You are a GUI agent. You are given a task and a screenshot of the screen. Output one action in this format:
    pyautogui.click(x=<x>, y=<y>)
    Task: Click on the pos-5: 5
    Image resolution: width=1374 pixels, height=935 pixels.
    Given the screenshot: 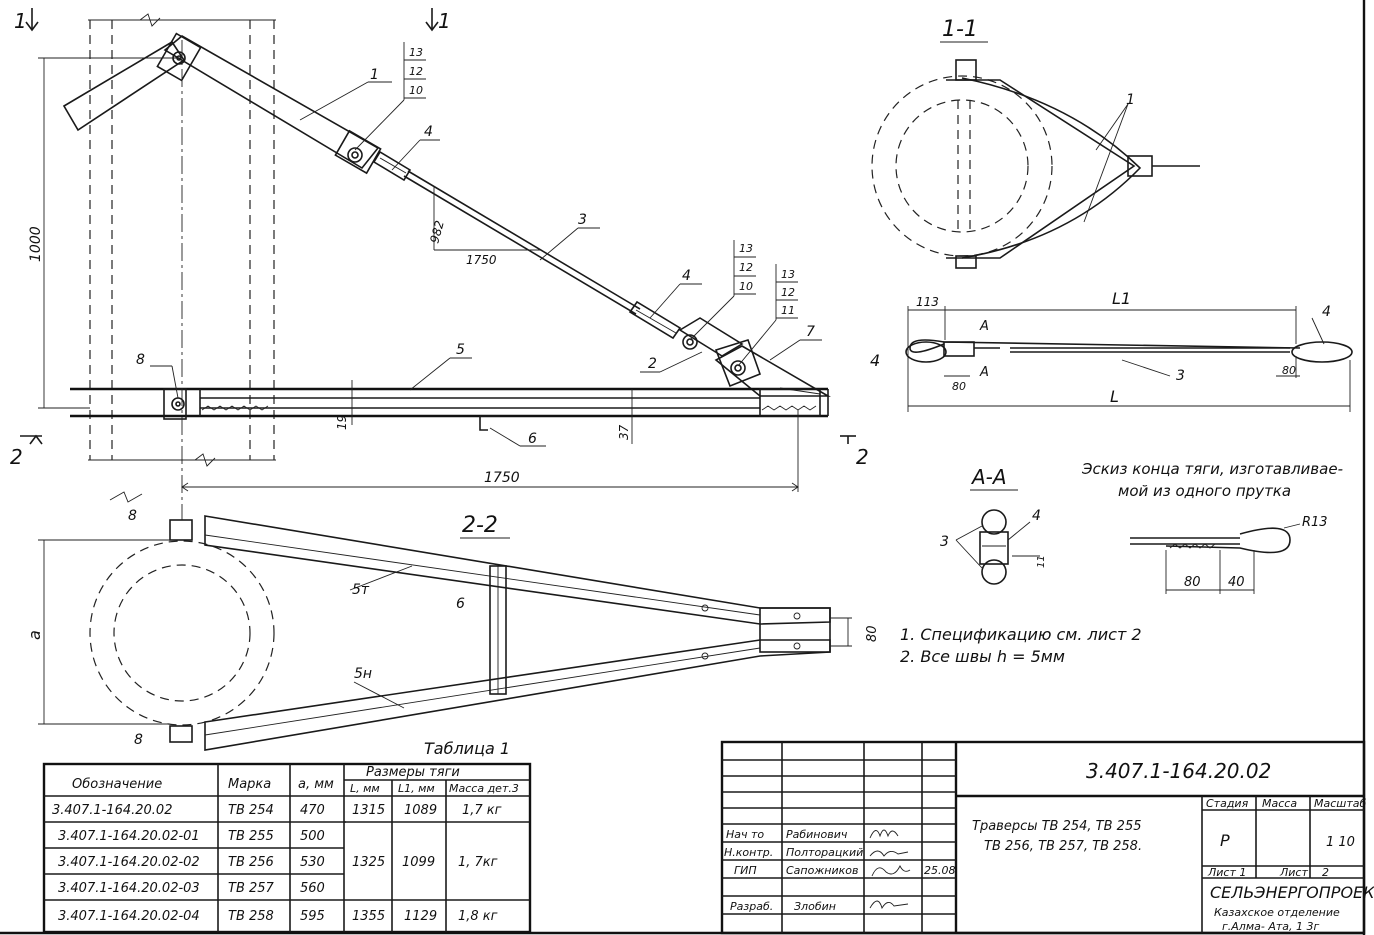 What is the action you would take?
    pyautogui.click(x=460, y=350)
    